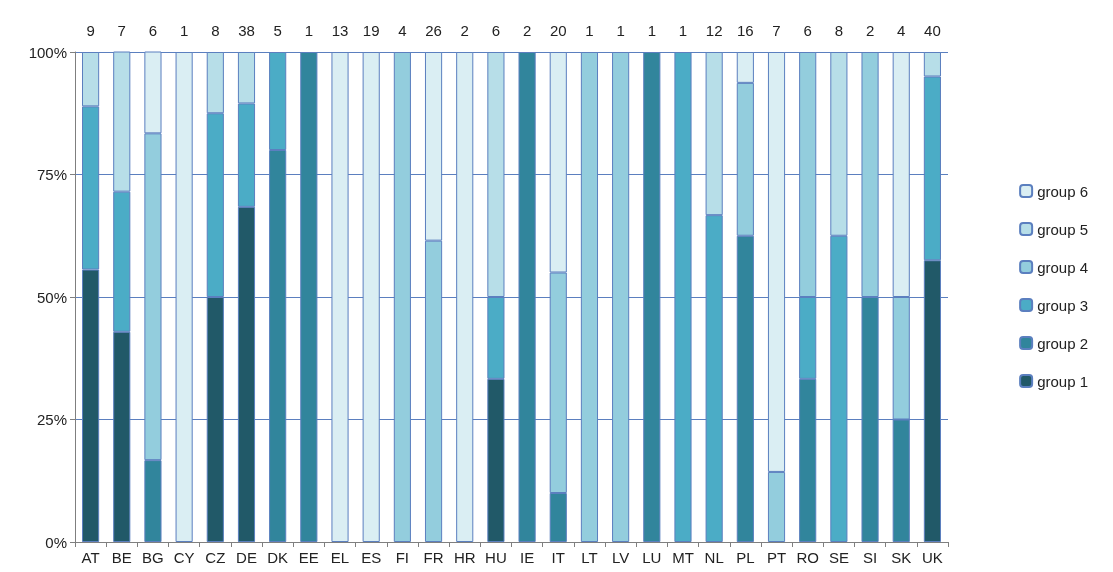  Describe the element at coordinates (838, 557) in the screenshot. I see `x-tick-label: SE` at that location.